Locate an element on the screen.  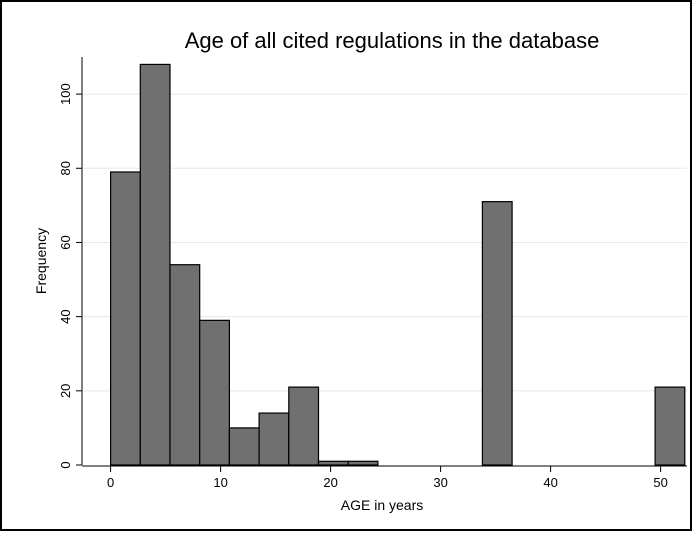
x-tick-label: 50 is located at coordinates (660, 482).